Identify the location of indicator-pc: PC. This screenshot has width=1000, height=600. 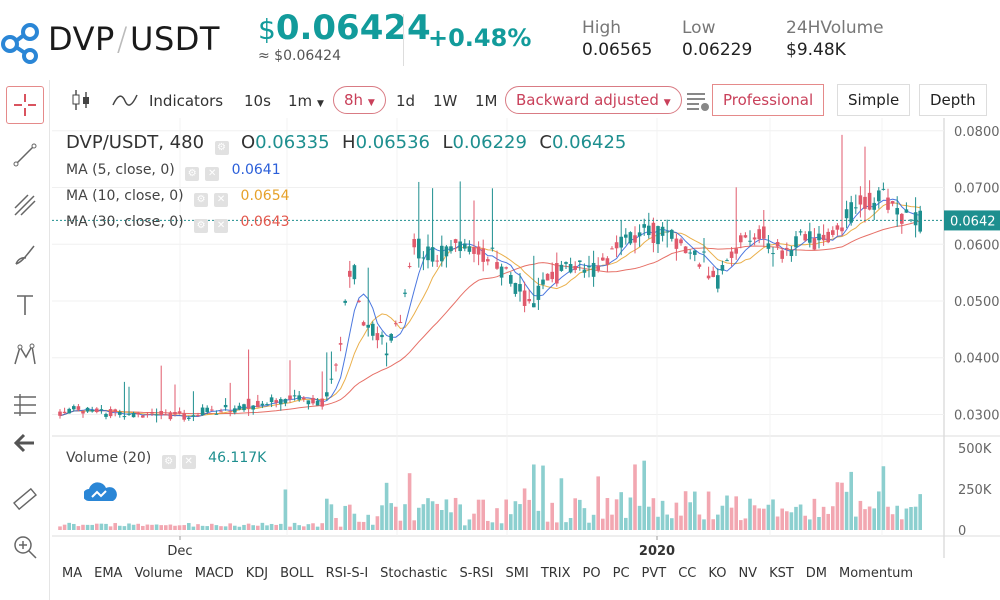
(621, 573).